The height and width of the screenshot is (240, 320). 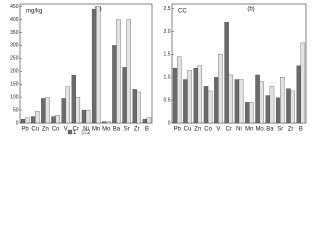 I want to click on y-axis-title: CC, so click(x=182, y=12).